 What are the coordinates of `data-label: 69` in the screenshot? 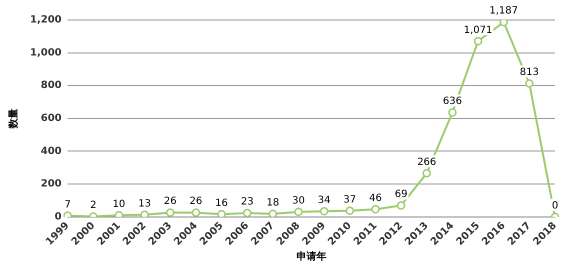 It's located at (401, 194).